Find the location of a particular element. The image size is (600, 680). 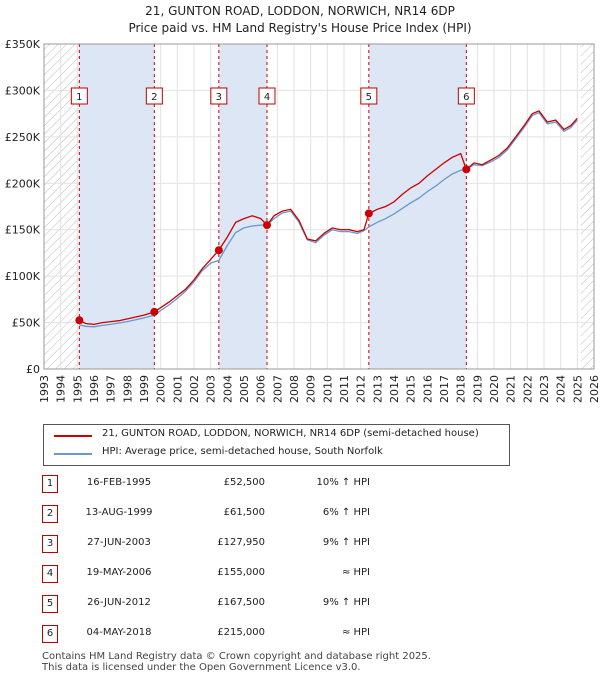

table-row: 1 16-FEB-1995 £52,500 10% ↑ HPI is located at coordinates (300, 485).